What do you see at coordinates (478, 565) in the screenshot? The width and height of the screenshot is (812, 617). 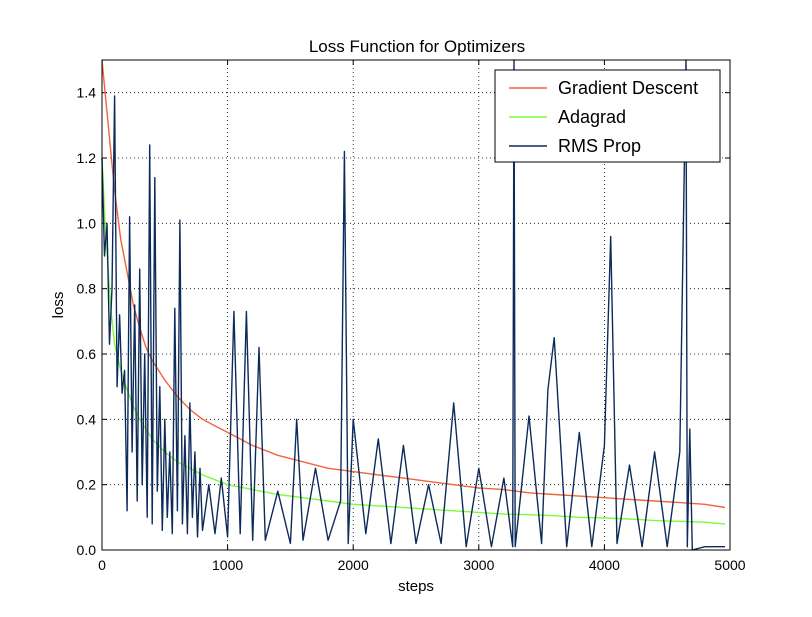 I see `x-tick-label: 3000` at bounding box center [478, 565].